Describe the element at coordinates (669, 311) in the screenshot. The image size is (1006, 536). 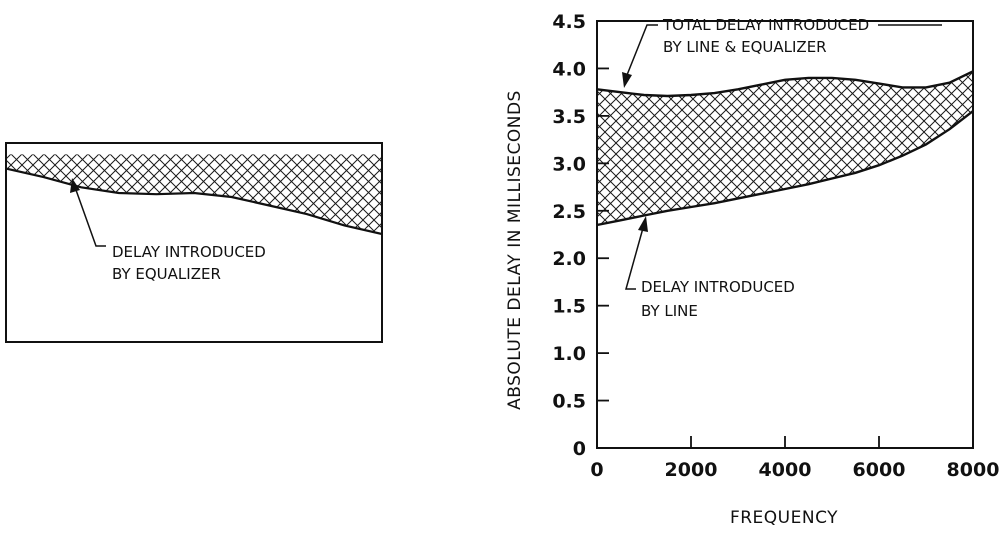
I see `line-delay-annotation-line-2: BY LINE` at that location.